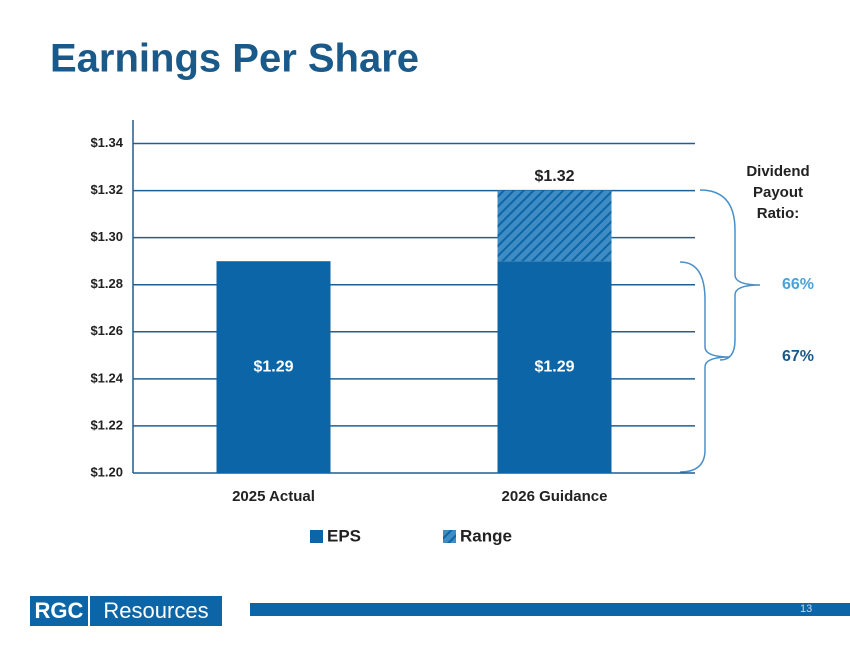 This screenshot has height=657, width=850. Describe the element at coordinates (106, 377) in the screenshot. I see `y-tick-label: $1.24` at that location.